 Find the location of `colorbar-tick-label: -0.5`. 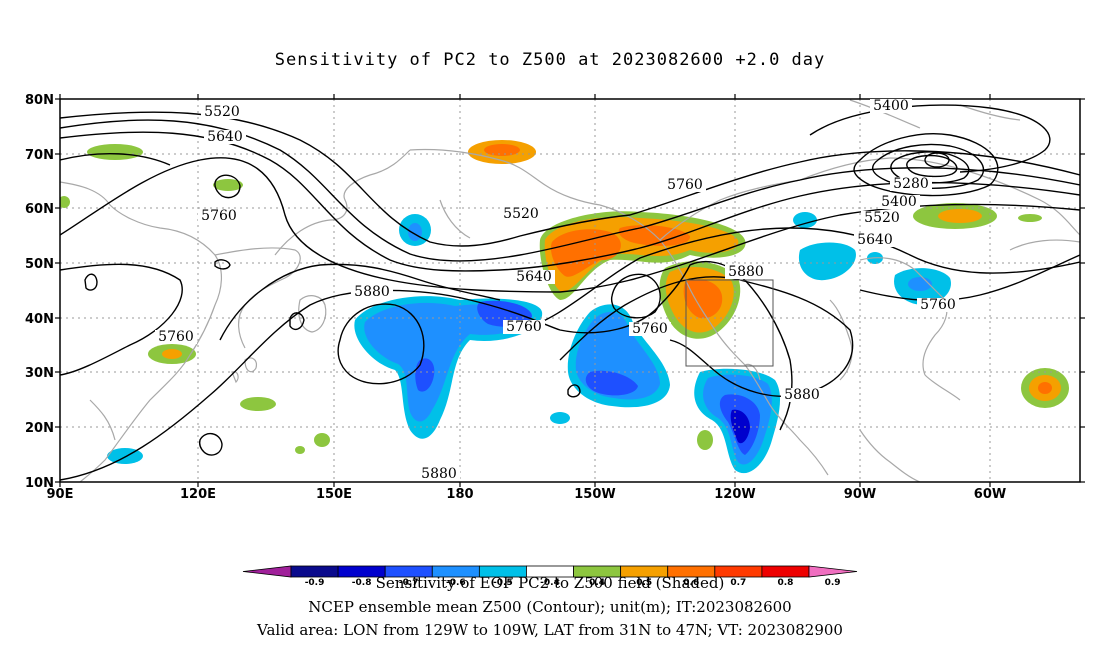

colorbar-tick-label: -0.5 is located at coordinates (503, 583).